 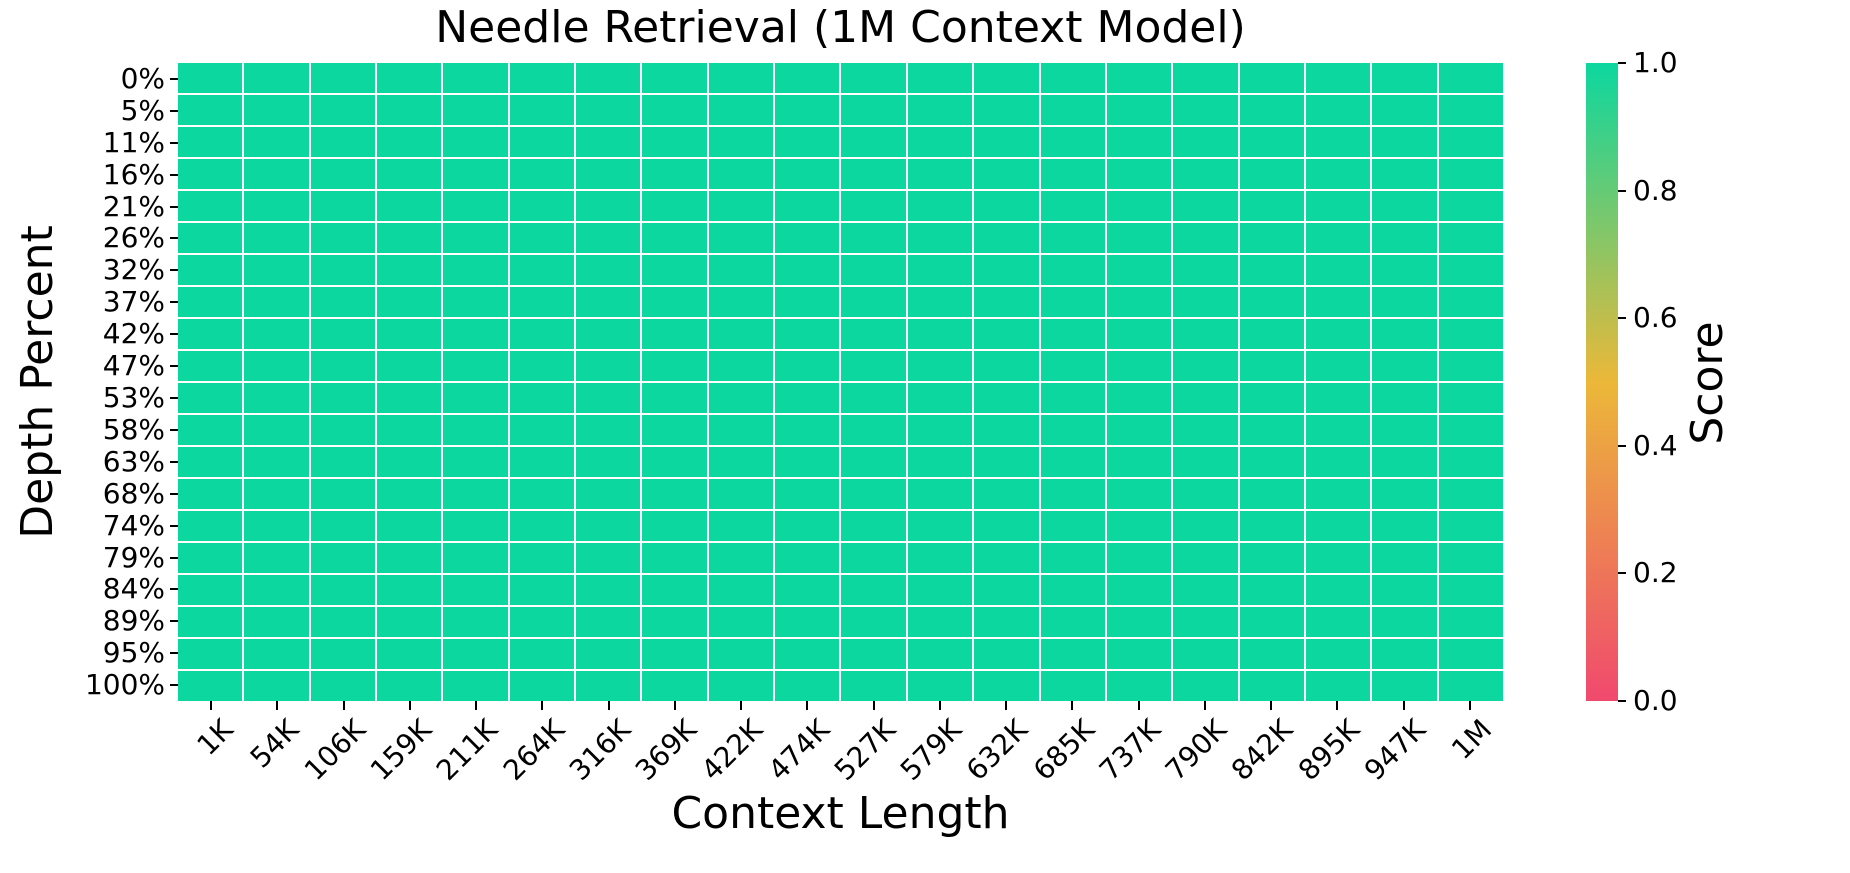 What do you see at coordinates (133, 557) in the screenshot?
I see `y-tick-label: 79%` at bounding box center [133, 557].